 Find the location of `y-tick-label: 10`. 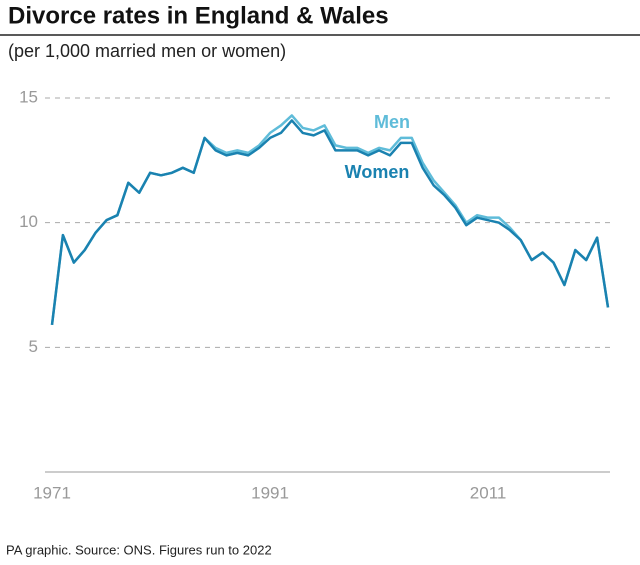

y-tick-label: 10 is located at coordinates (28, 221).